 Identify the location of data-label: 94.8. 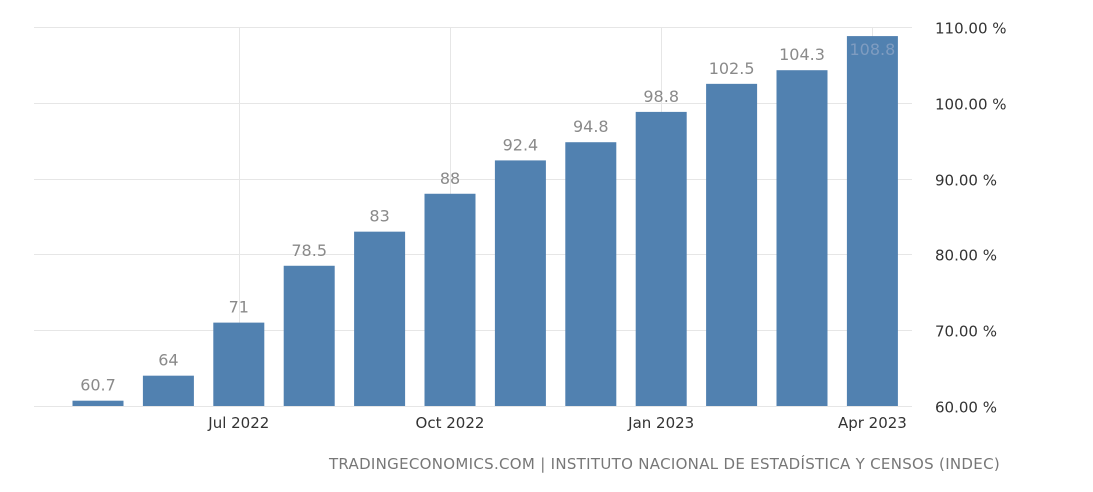
(591, 126).